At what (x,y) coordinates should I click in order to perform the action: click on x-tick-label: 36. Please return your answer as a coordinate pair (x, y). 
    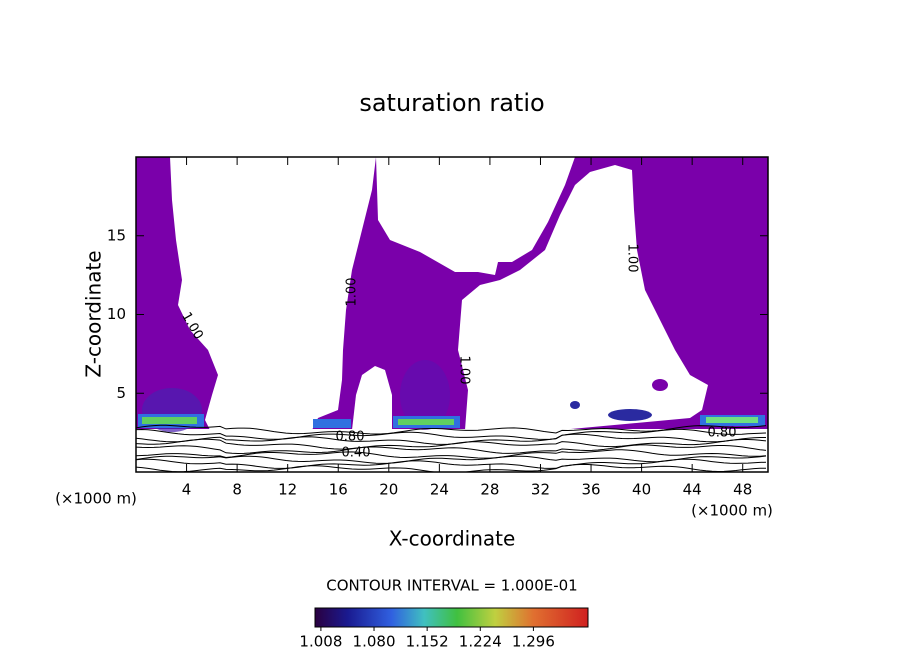
    Looking at the image, I should click on (590, 490).